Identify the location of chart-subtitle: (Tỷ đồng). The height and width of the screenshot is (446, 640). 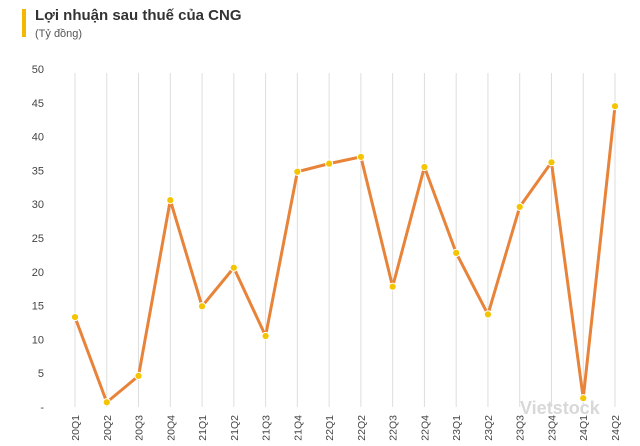
(59, 34).